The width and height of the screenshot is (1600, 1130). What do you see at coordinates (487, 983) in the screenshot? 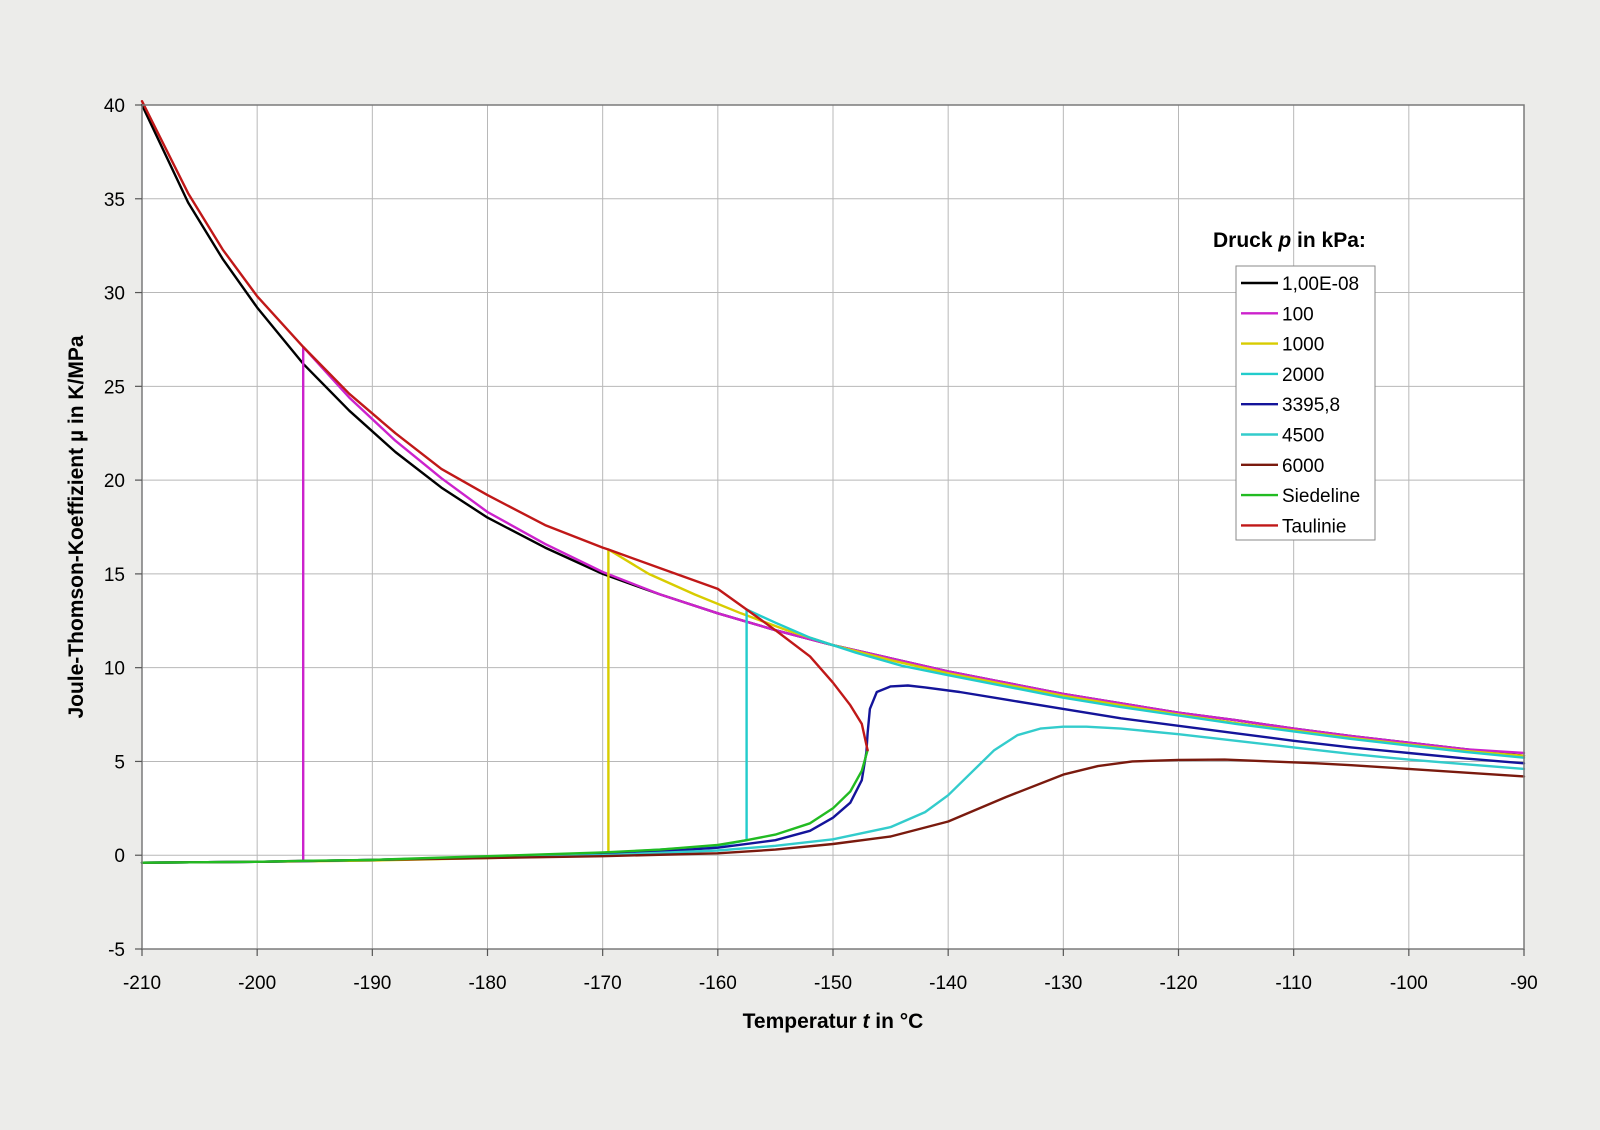
I see `x-tick-label: -180` at bounding box center [487, 983].